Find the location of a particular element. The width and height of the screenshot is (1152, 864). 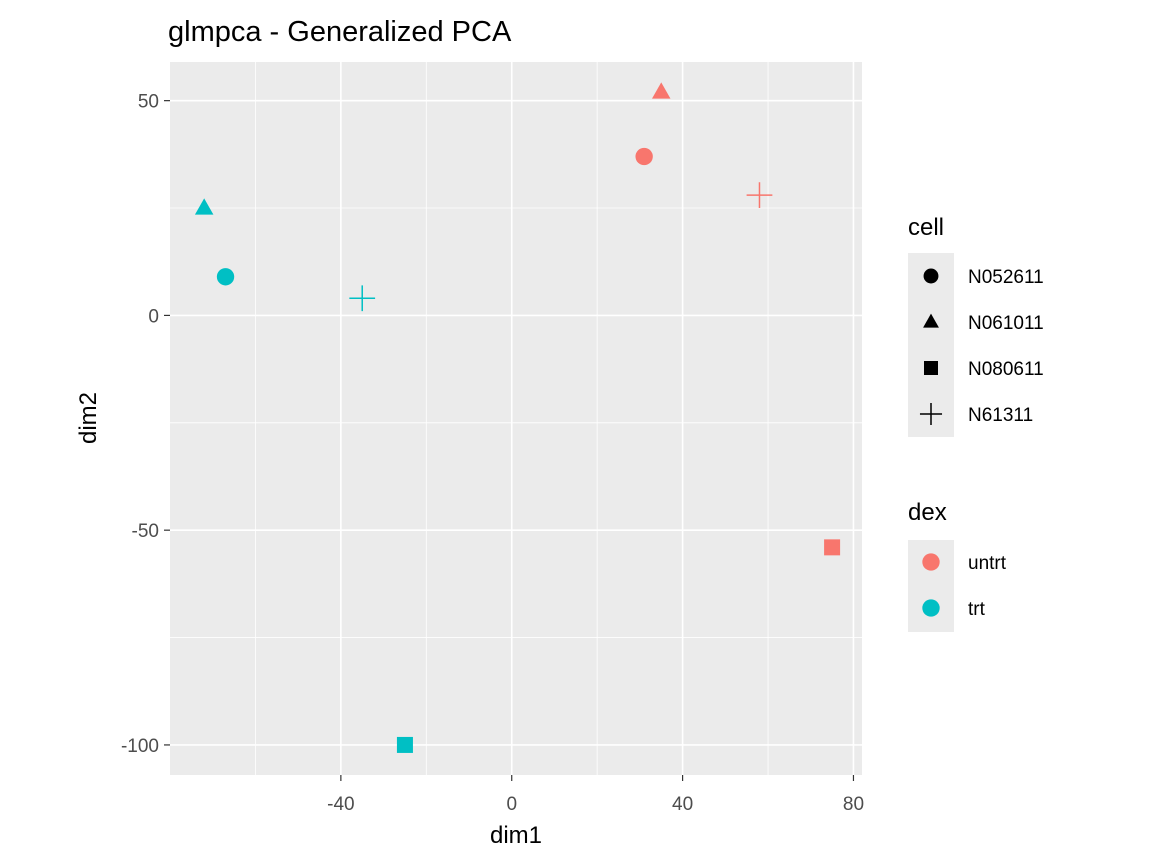

legend-cell-label: N061011 is located at coordinates (1006, 323).